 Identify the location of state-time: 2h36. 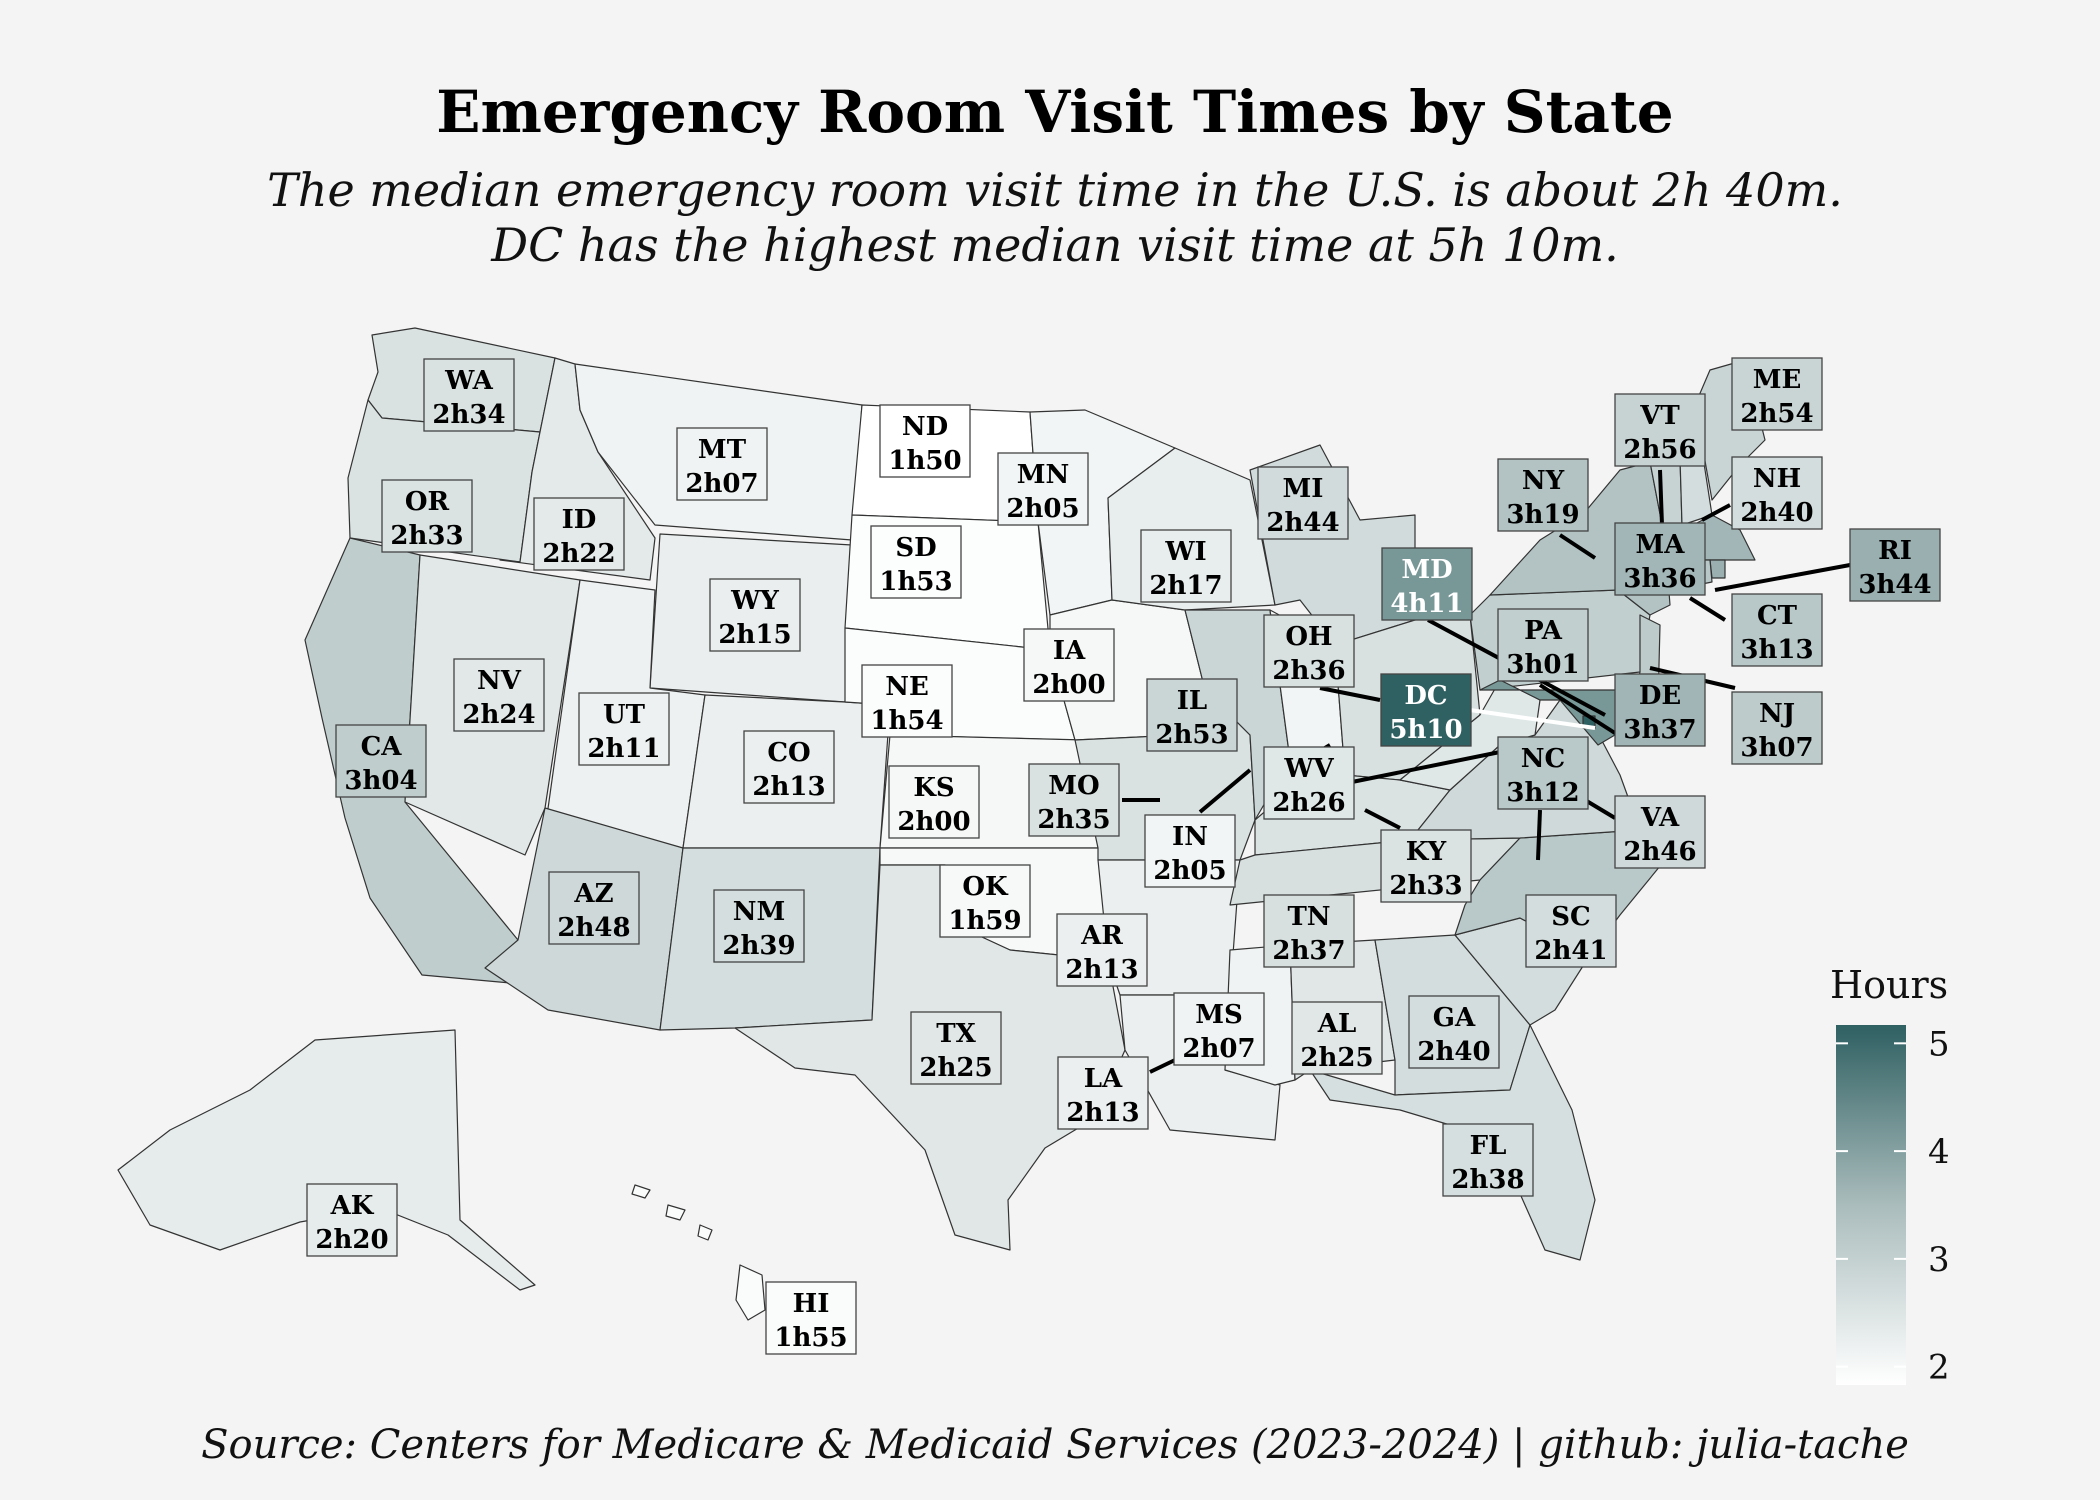
(1308, 671).